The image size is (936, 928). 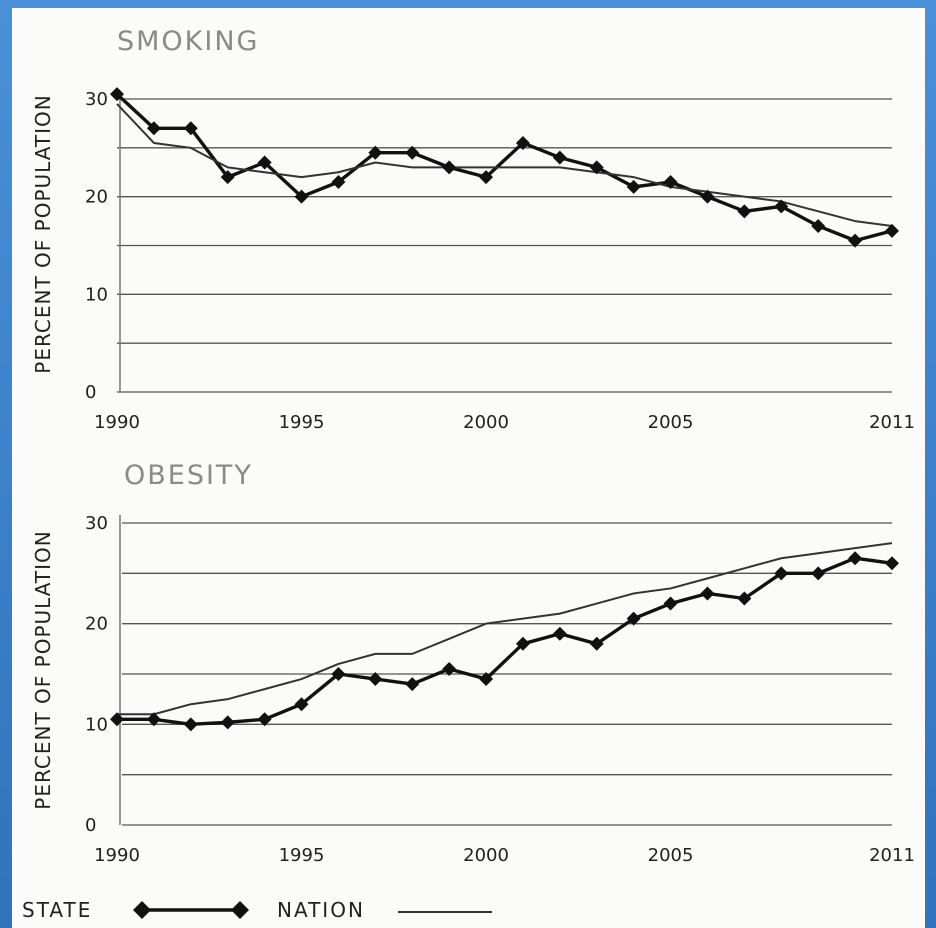 I want to click on nation-series-line, so click(x=504, y=165).